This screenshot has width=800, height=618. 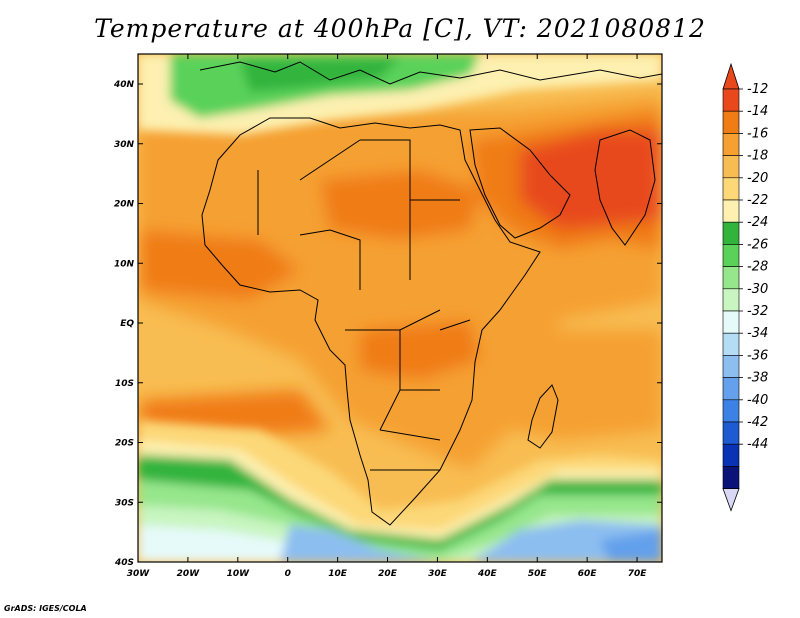 What do you see at coordinates (538, 574) in the screenshot?
I see `lon-tick-label: 50E` at bounding box center [538, 574].